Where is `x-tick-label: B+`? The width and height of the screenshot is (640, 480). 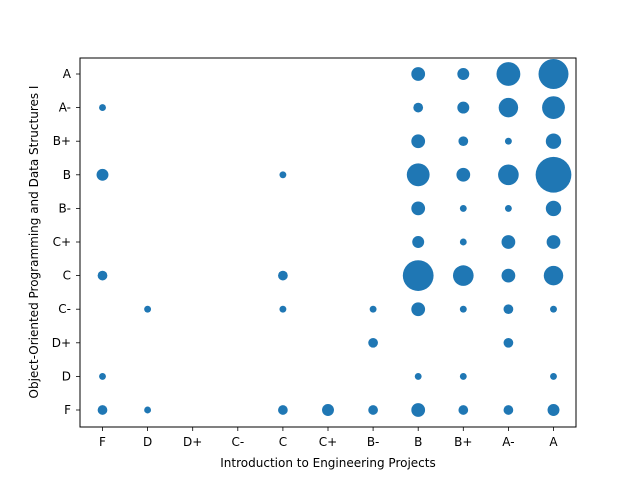 x-tick-label: B+ is located at coordinates (463, 442).